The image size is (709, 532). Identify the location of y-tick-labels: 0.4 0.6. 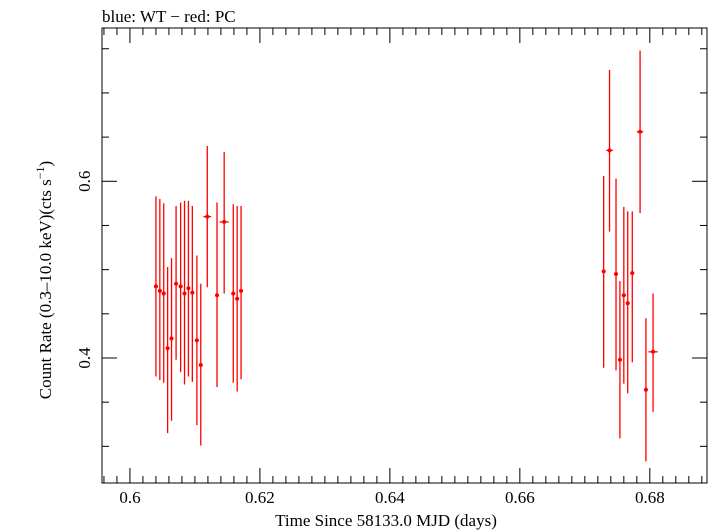
(84, 270).